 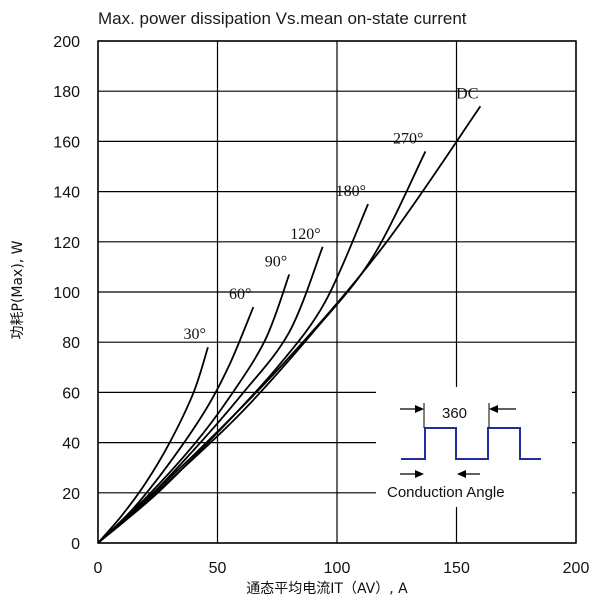 What do you see at coordinates (71, 393) in the screenshot?
I see `y-tick-label: 60` at bounding box center [71, 393].